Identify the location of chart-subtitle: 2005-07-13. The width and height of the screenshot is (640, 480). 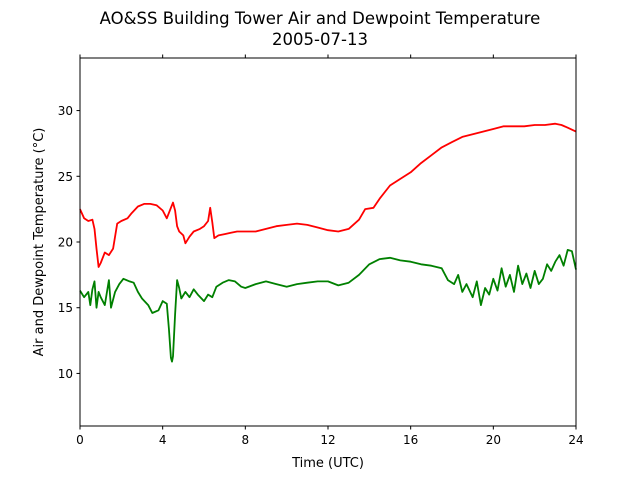
(320, 39).